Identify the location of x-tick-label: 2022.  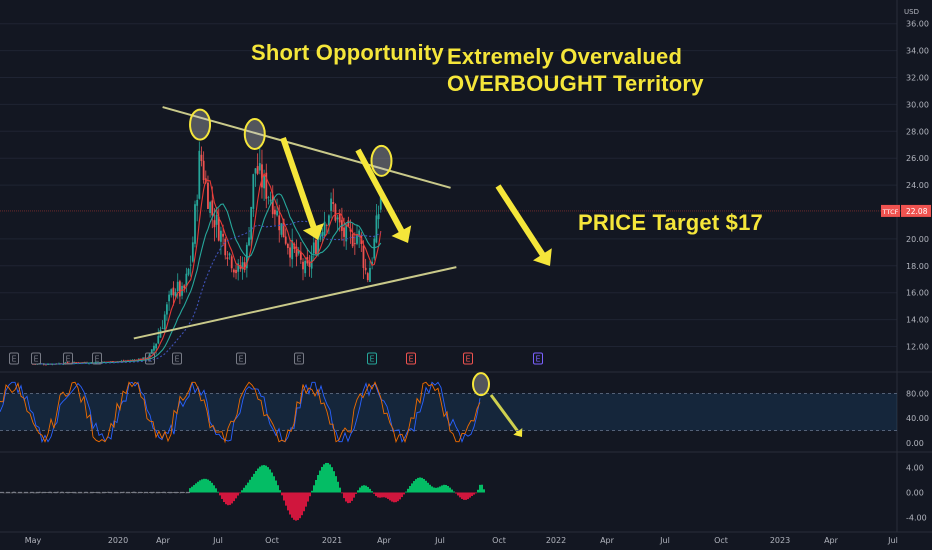
(556, 540).